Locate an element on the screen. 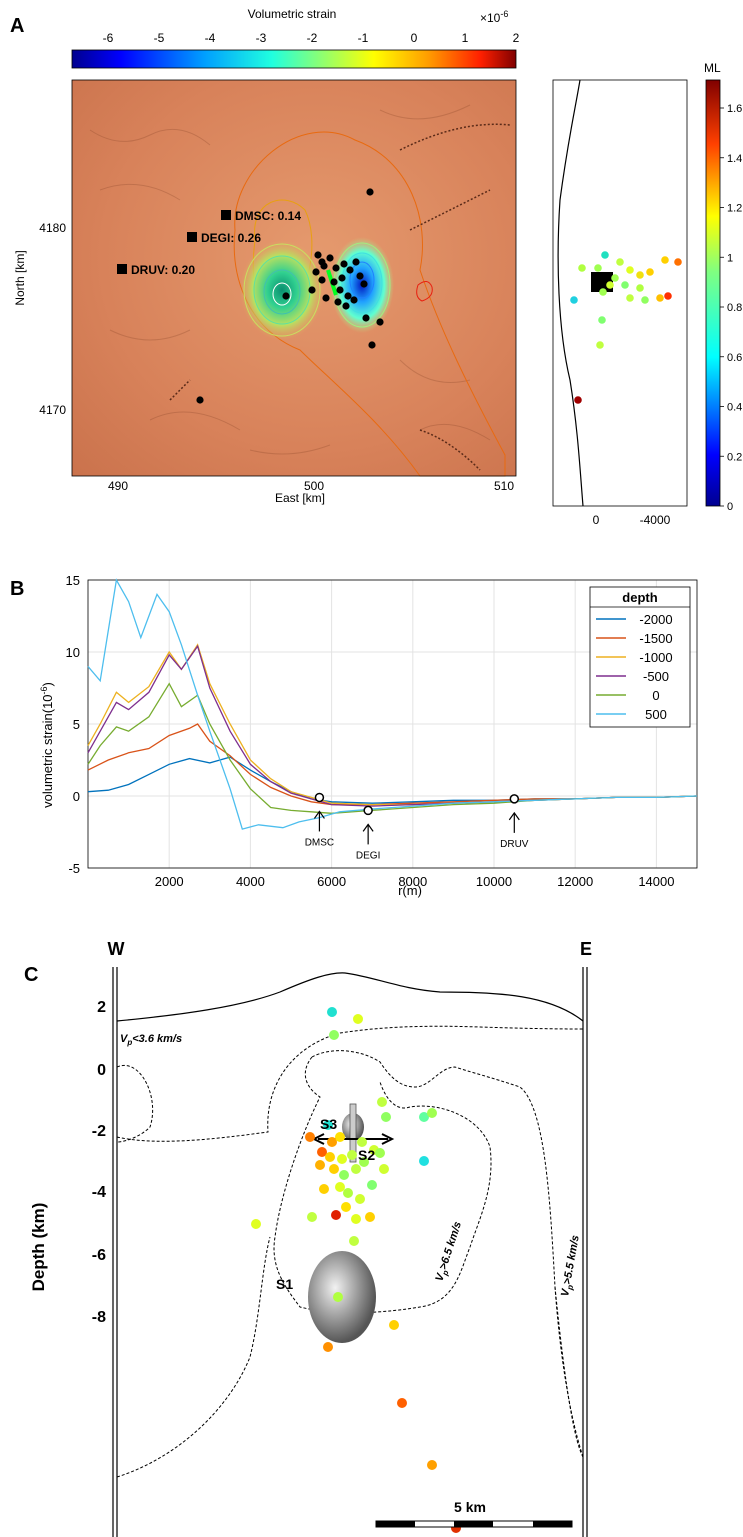  scale-bar: 5 km is located at coordinates (474, 1513).